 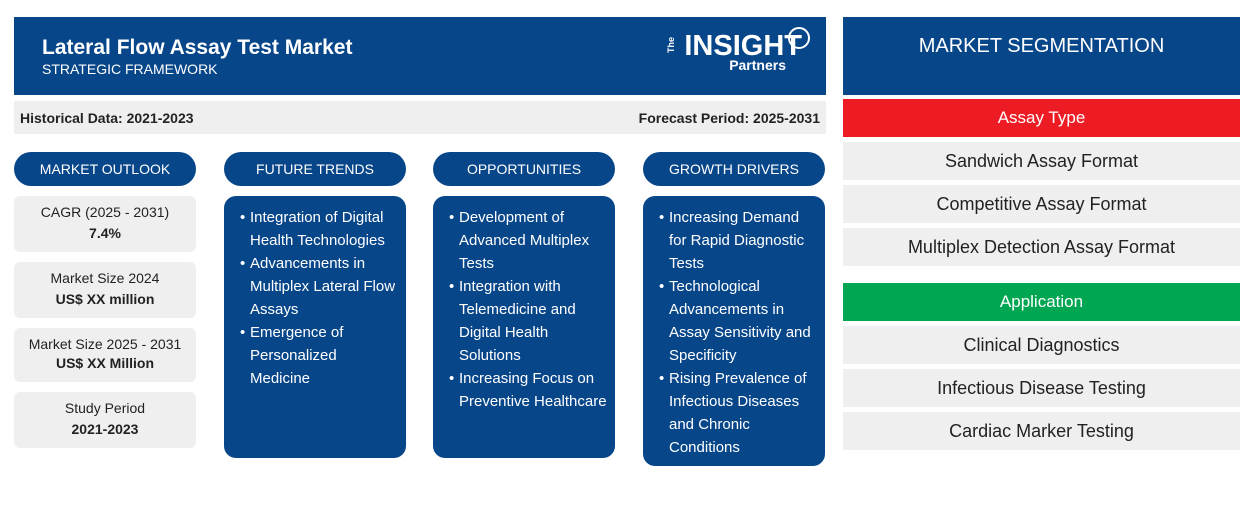 What do you see at coordinates (524, 169) in the screenshot?
I see `opportunities-header: OPPORTUNITIES` at bounding box center [524, 169].